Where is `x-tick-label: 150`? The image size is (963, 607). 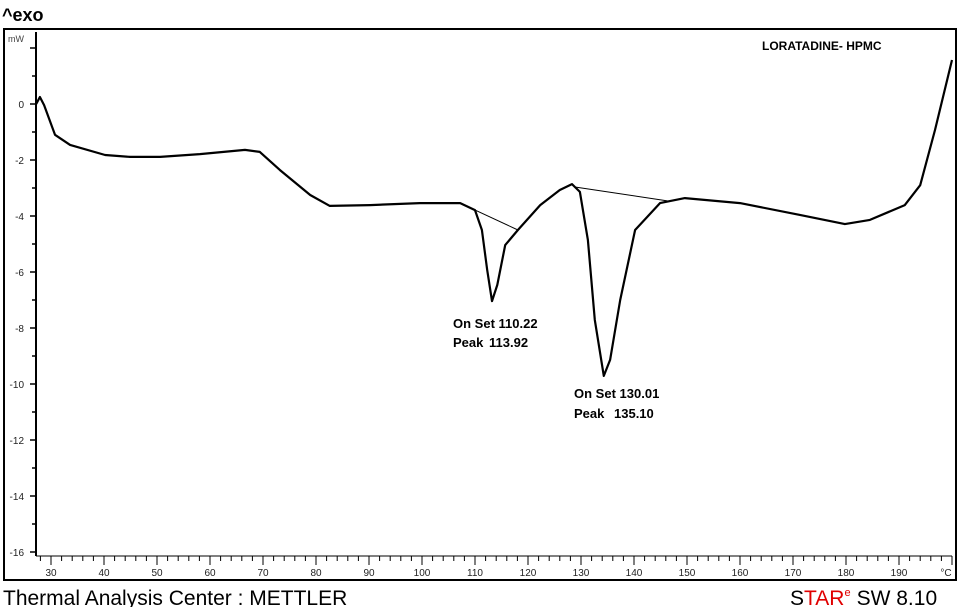 x-tick-label: 150 is located at coordinates (687, 573).